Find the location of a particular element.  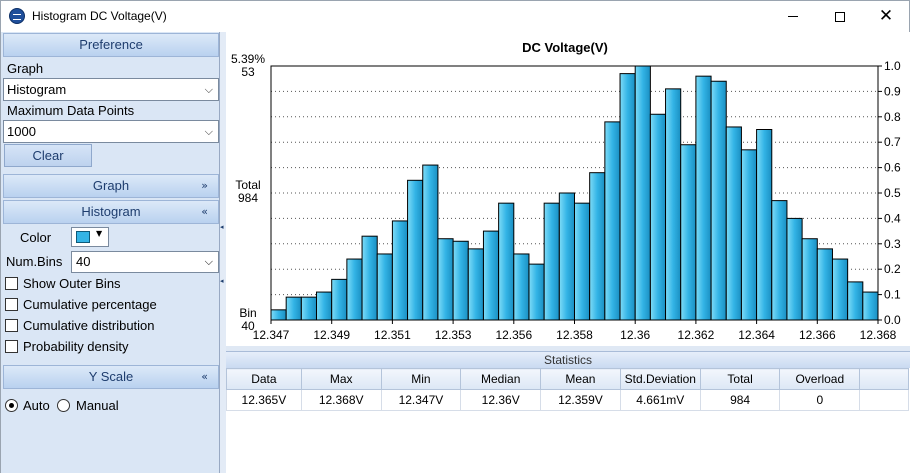

y-tick-label: 1.0 is located at coordinates (892, 66).